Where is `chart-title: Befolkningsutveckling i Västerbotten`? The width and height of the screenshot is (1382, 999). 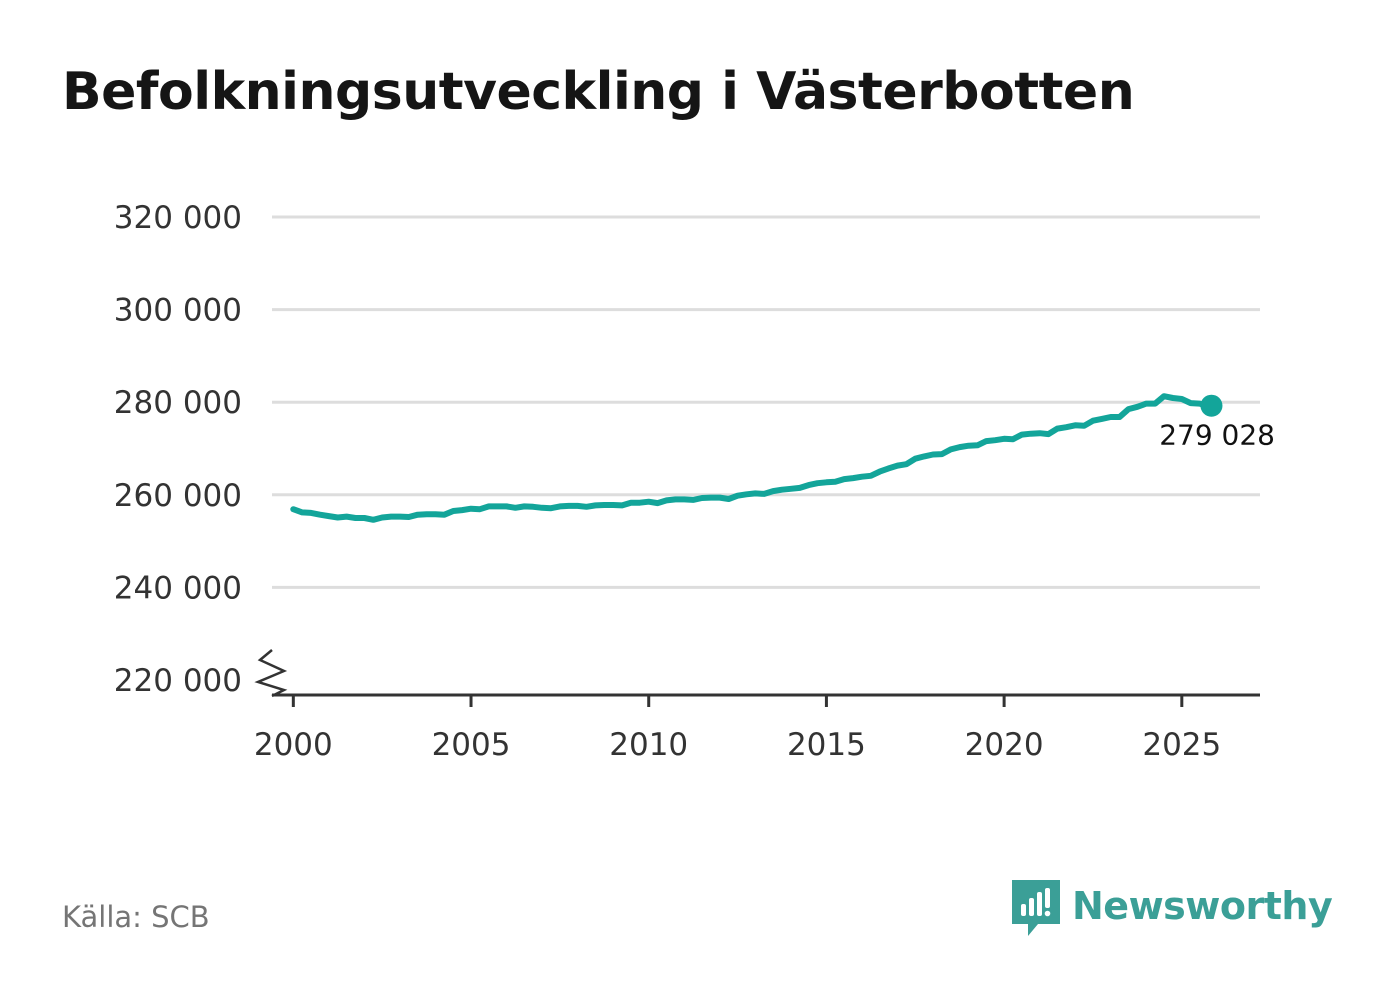
chart-title: Befolkningsutveckling i Västerbotten is located at coordinates (598, 92).